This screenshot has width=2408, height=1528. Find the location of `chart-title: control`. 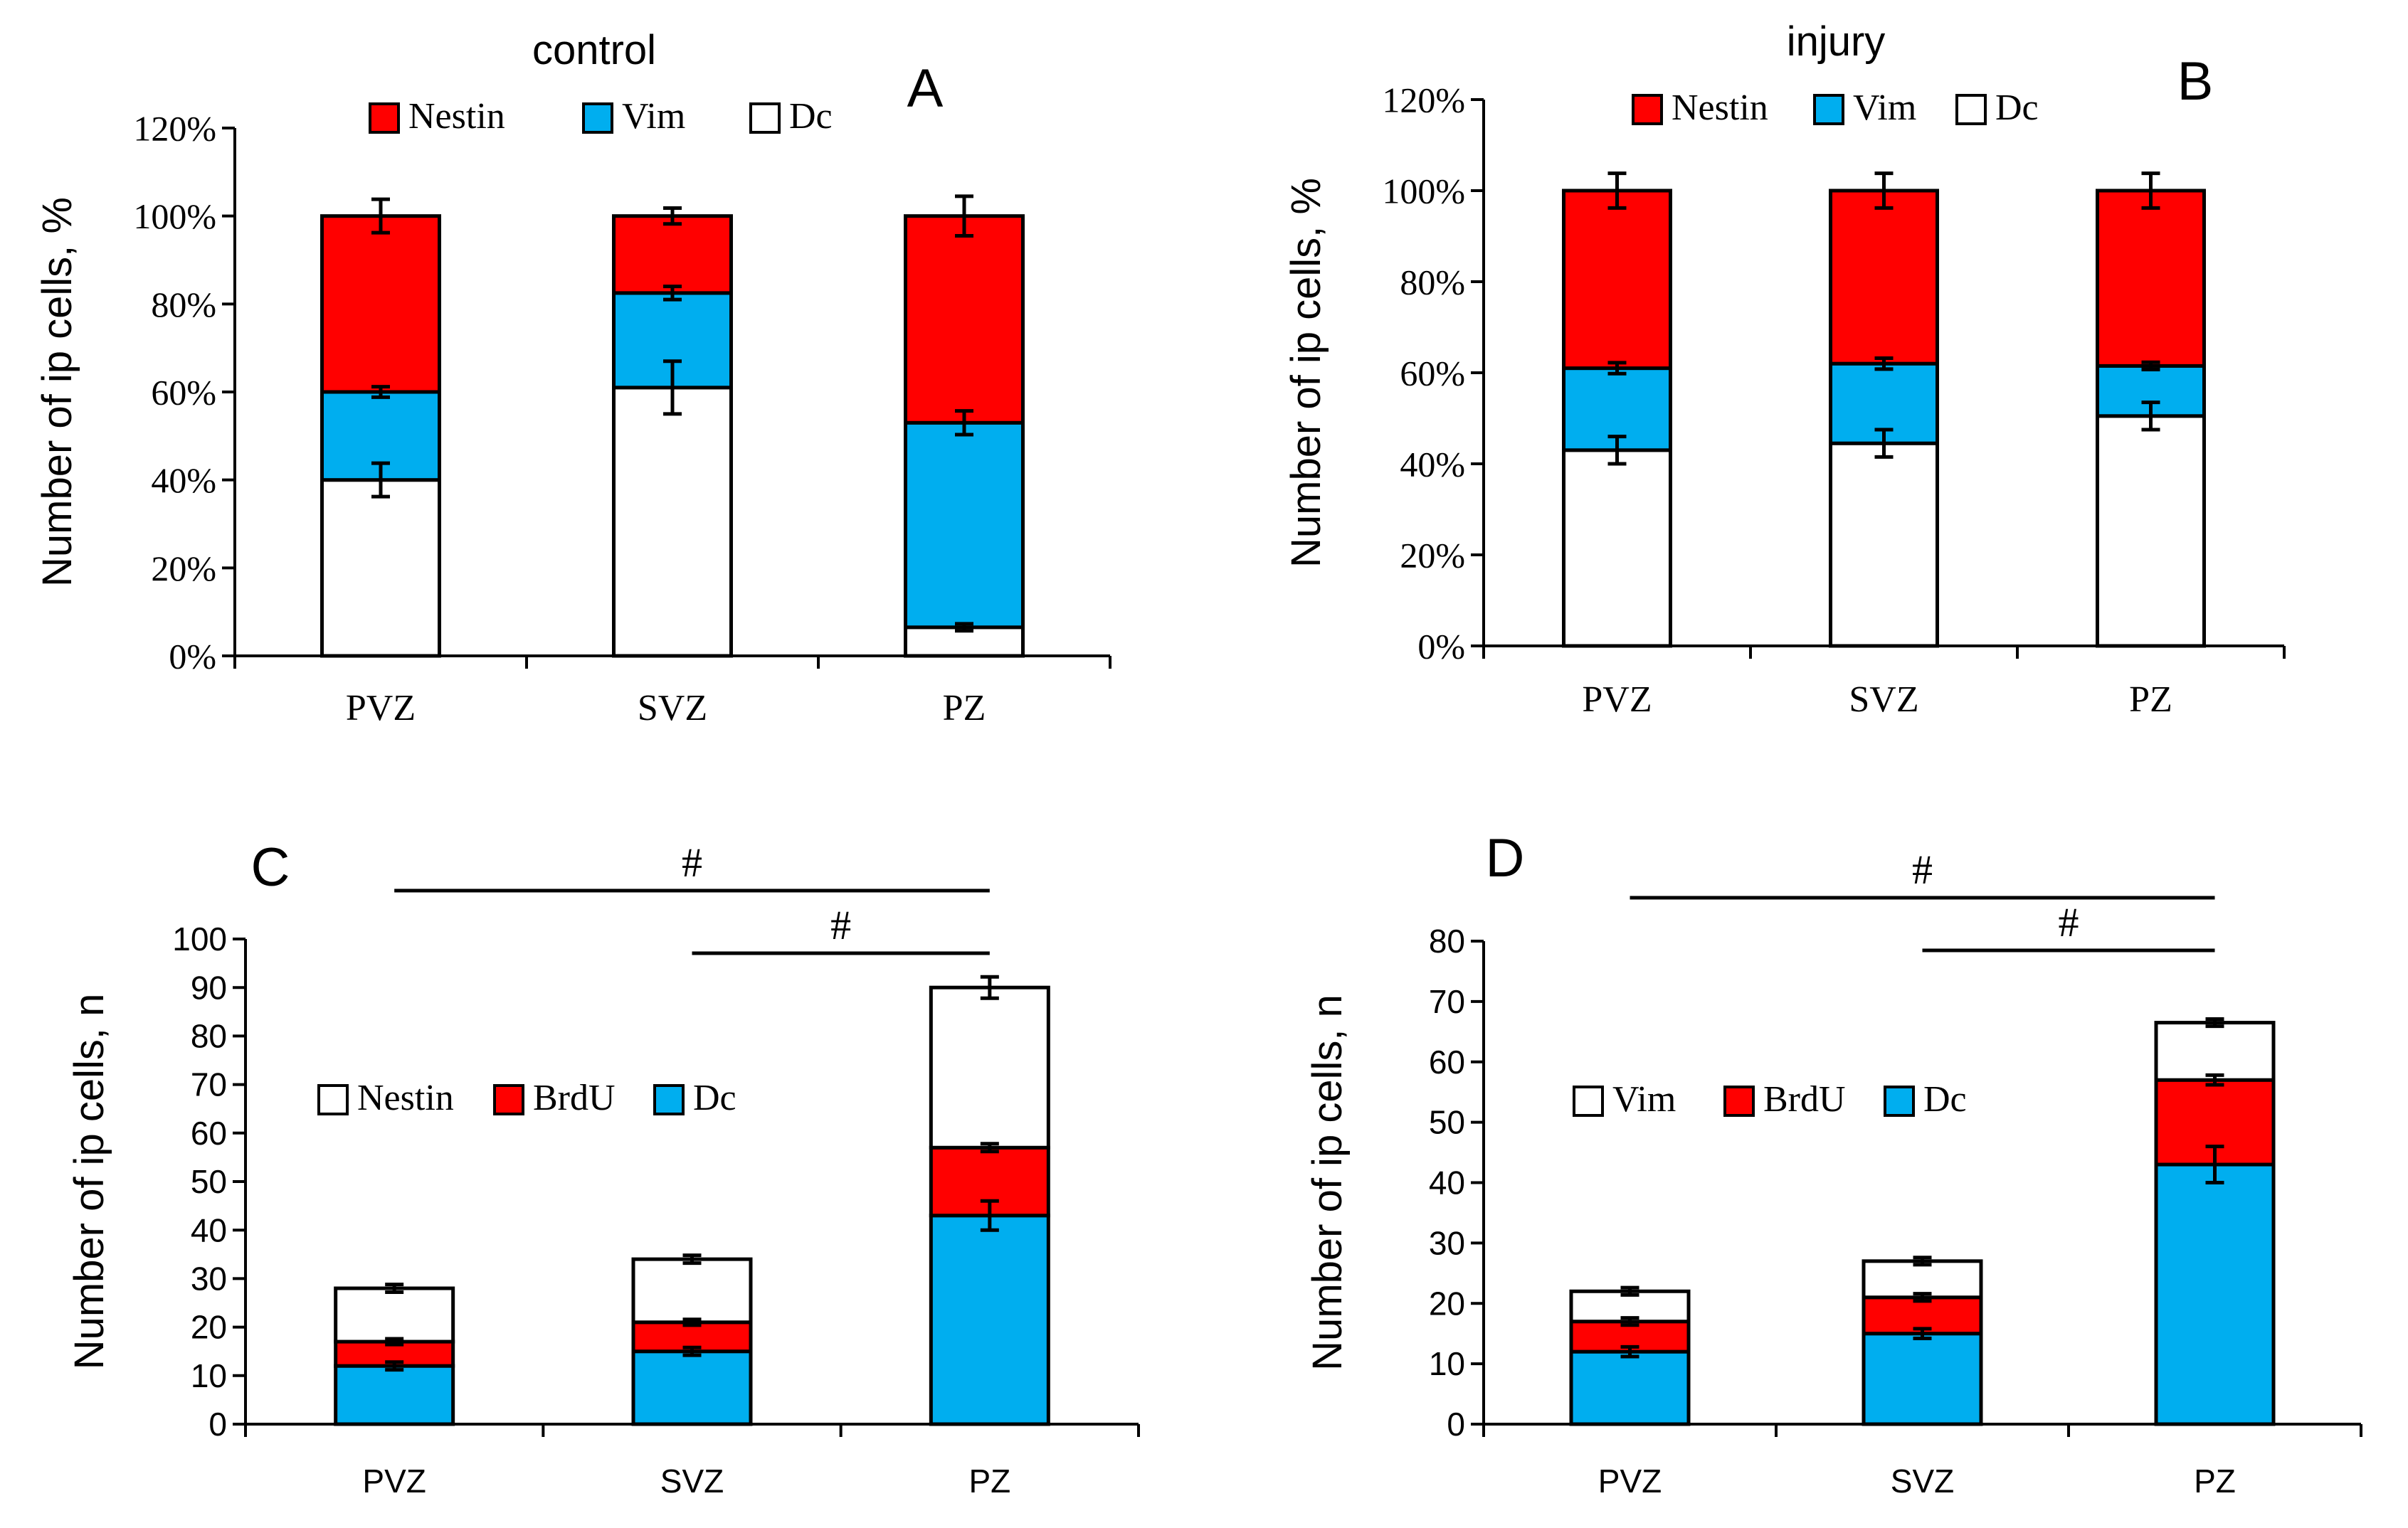

chart-title: control is located at coordinates (594, 50).